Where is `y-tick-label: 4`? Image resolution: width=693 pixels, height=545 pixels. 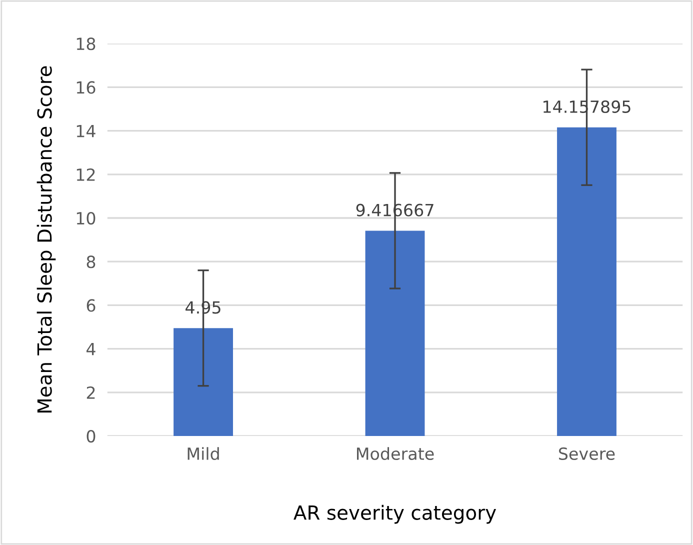 y-tick-label: 4 is located at coordinates (91, 349).